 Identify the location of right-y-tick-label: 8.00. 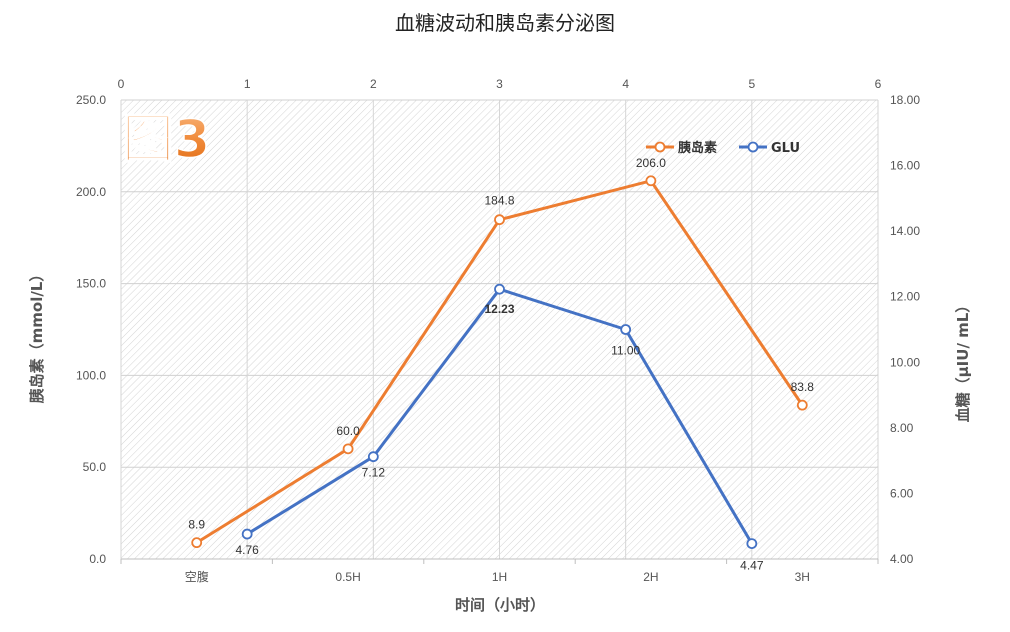
(902, 428).